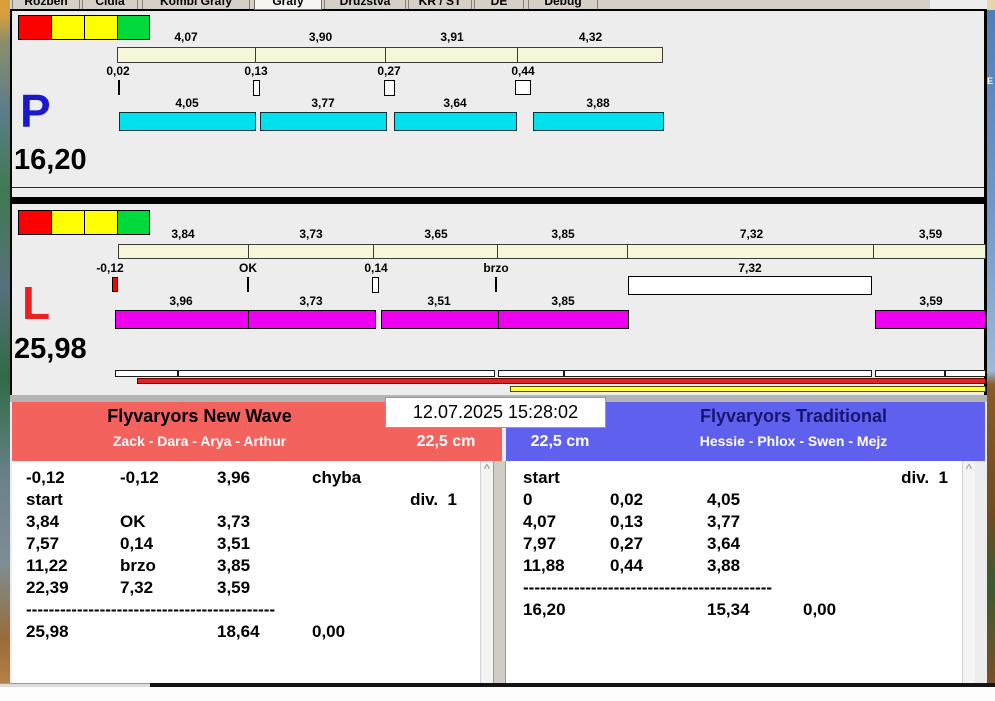 The height and width of the screenshot is (701, 995). Describe the element at coordinates (199, 416) in the screenshot. I see `team-left-name: Flyvaryors New Wave` at that location.